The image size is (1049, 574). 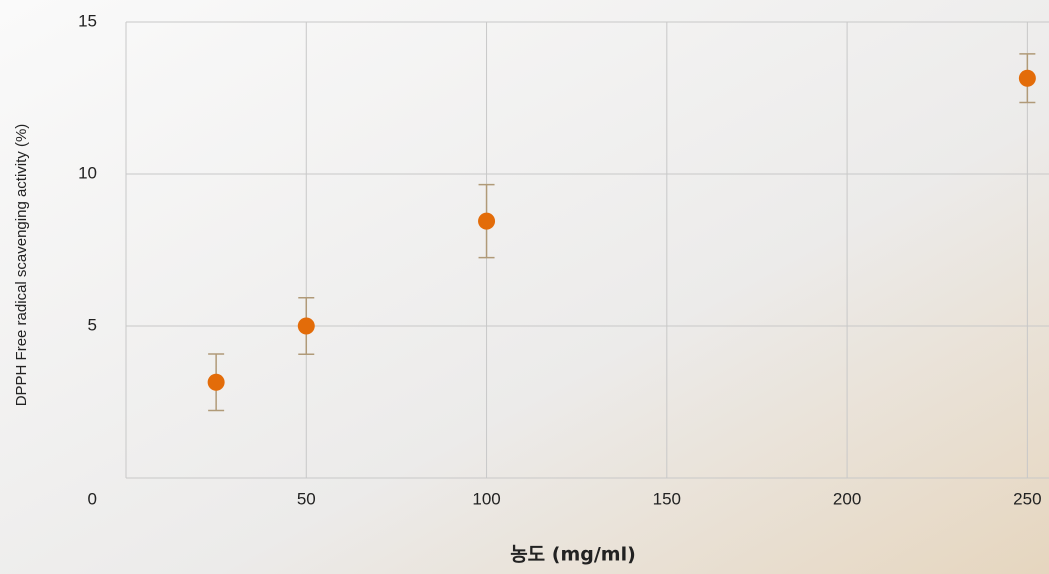 What do you see at coordinates (847, 498) in the screenshot?
I see `x-tick-label: 200` at bounding box center [847, 498].